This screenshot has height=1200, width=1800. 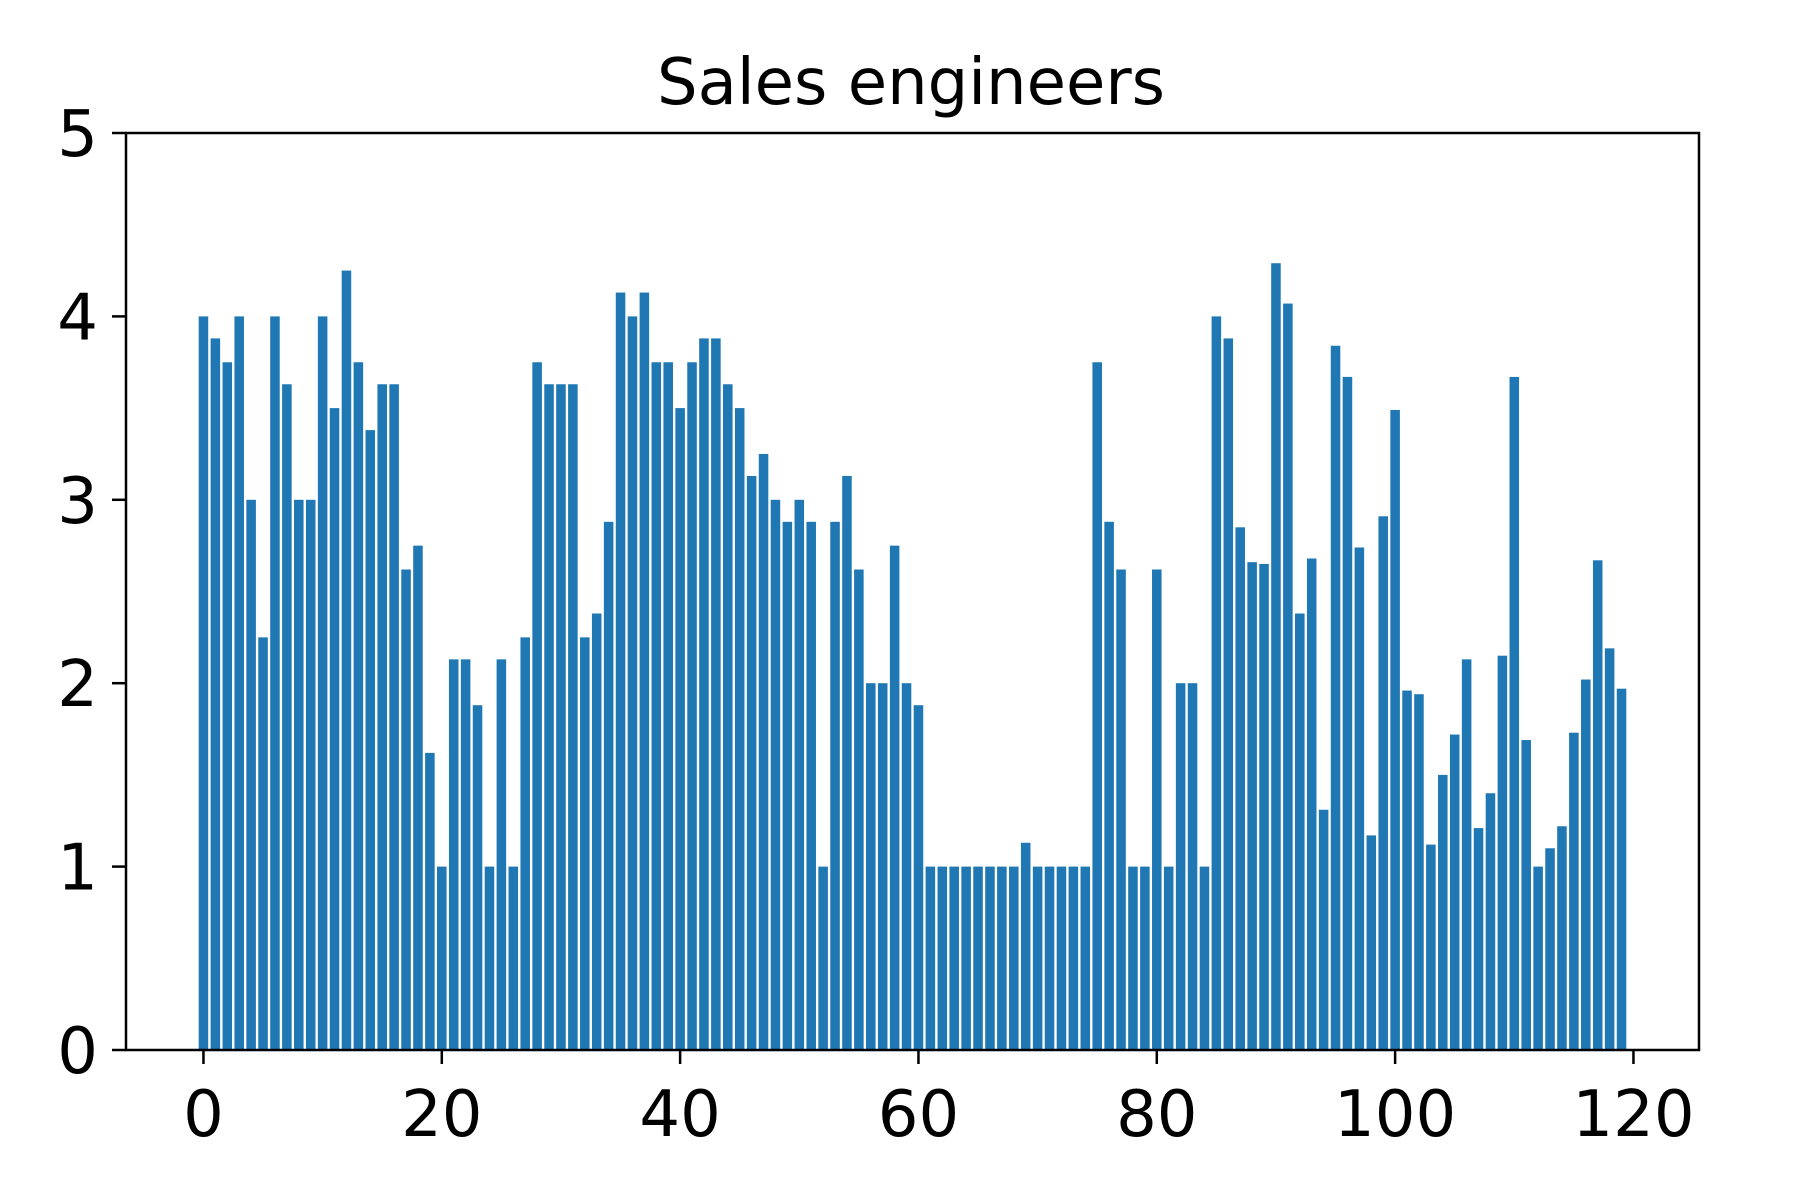 I want to click on y-axis: 0 1 2 3 4 5, so click(x=91, y=593).